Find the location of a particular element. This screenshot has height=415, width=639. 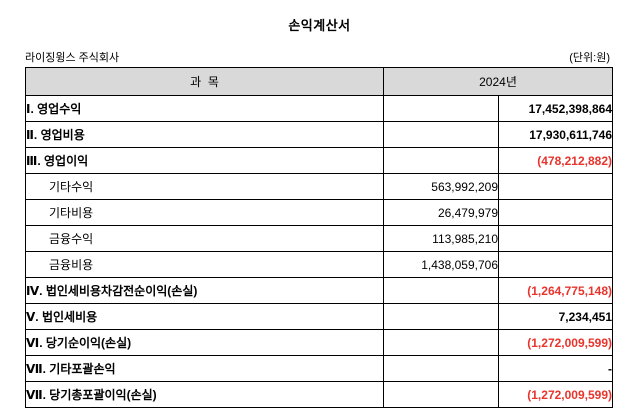

table-row: Ⅶ. 당기총포괄이익(손실) (1,272,009,599) is located at coordinates (319, 394).